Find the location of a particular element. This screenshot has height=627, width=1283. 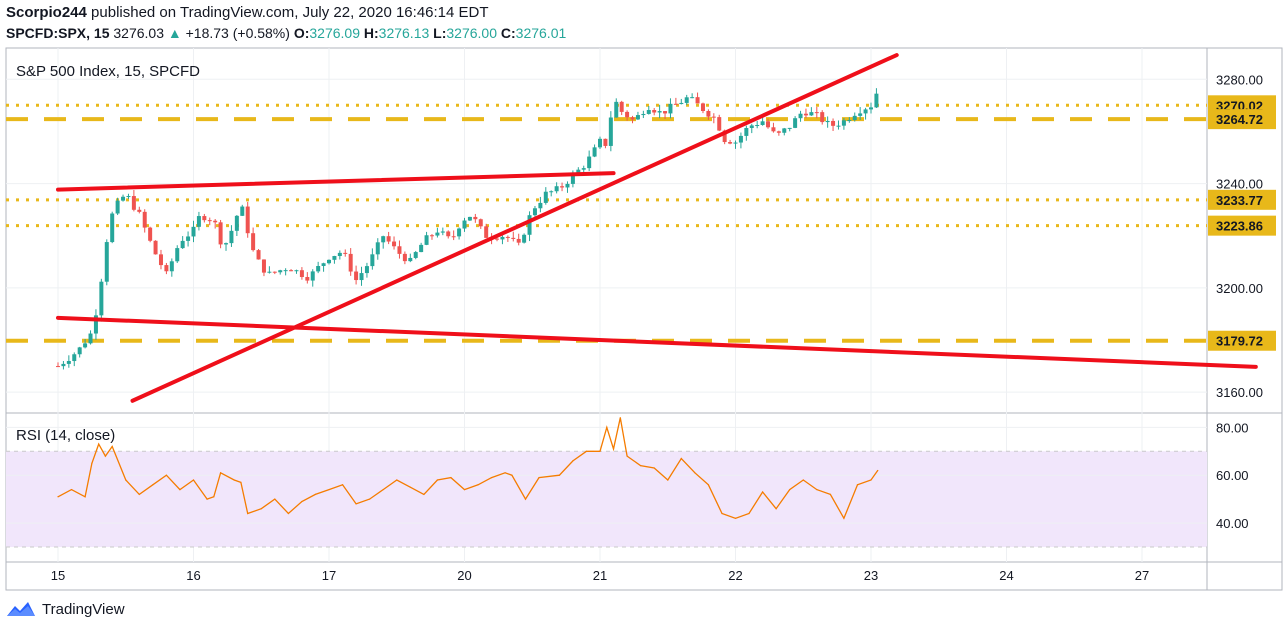

brand-name: TradingView is located at coordinates (83, 609).